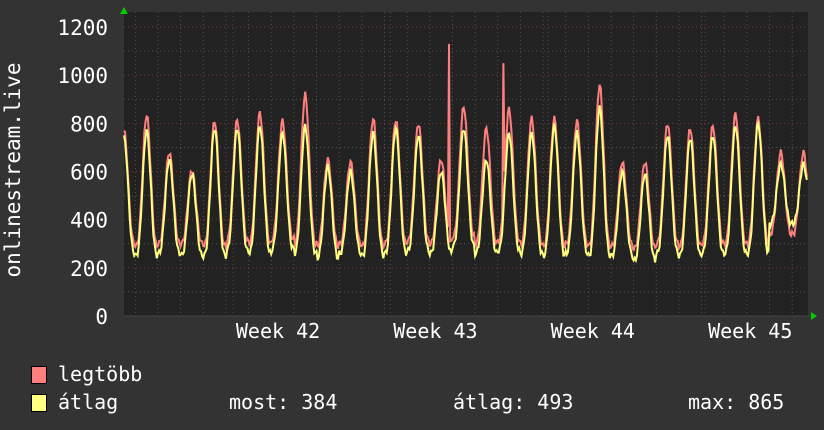 The width and height of the screenshot is (824, 430). I want to click on y-tick-label: 600, so click(89, 173).